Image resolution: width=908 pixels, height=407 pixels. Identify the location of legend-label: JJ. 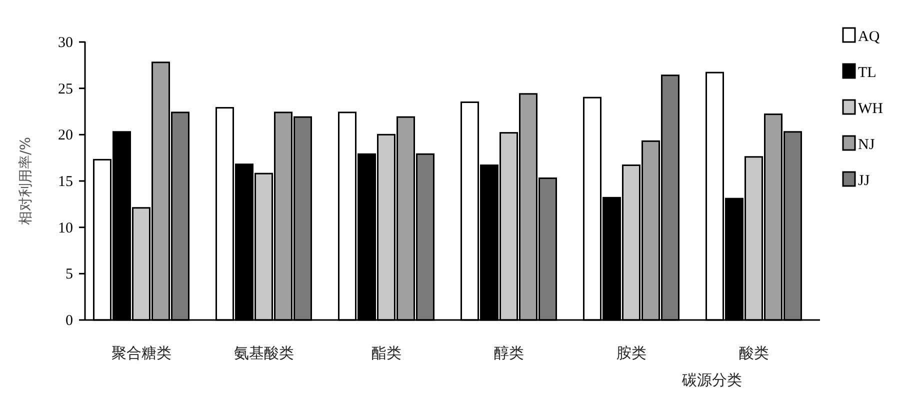
(864, 181).